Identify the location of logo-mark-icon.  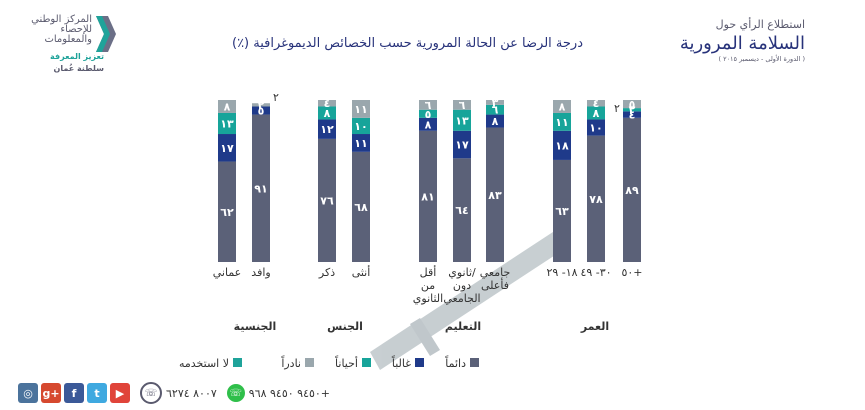
(106, 34).